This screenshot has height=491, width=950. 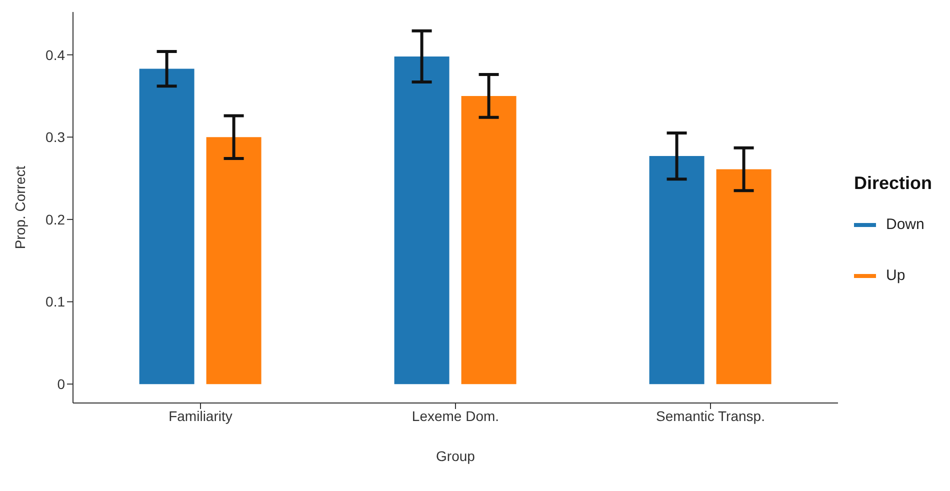 I want to click on x-tick-label: Semantic Transp., so click(x=710, y=416).